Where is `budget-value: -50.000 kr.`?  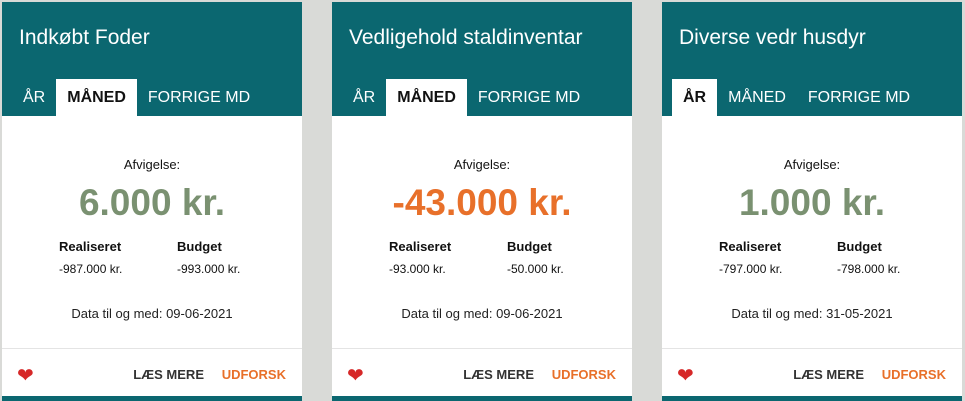
budget-value: -50.000 kr. is located at coordinates (535, 269).